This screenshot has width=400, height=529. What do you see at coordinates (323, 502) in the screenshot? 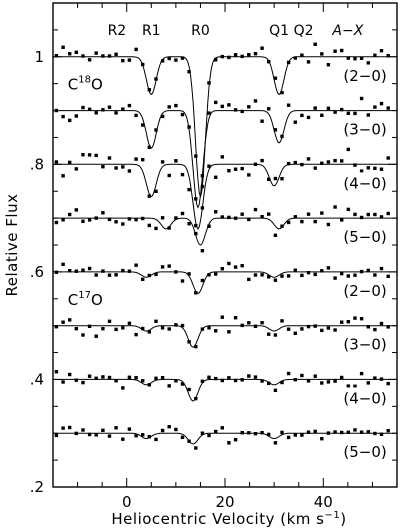
I see `x-tick-label: 40` at bounding box center [323, 502].